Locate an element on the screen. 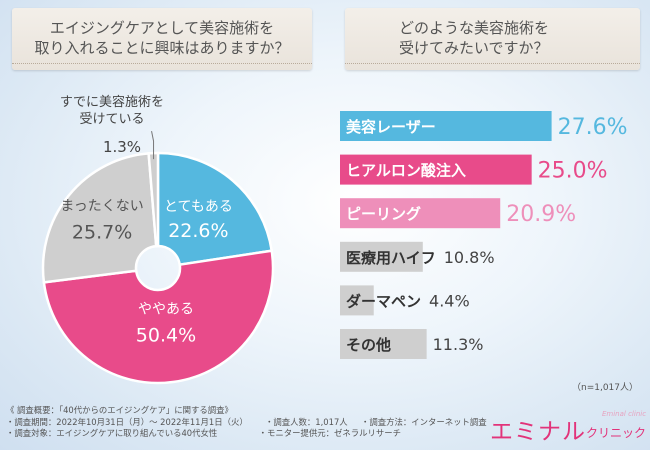  logo-main-text: エミナル is located at coordinates (538, 432).